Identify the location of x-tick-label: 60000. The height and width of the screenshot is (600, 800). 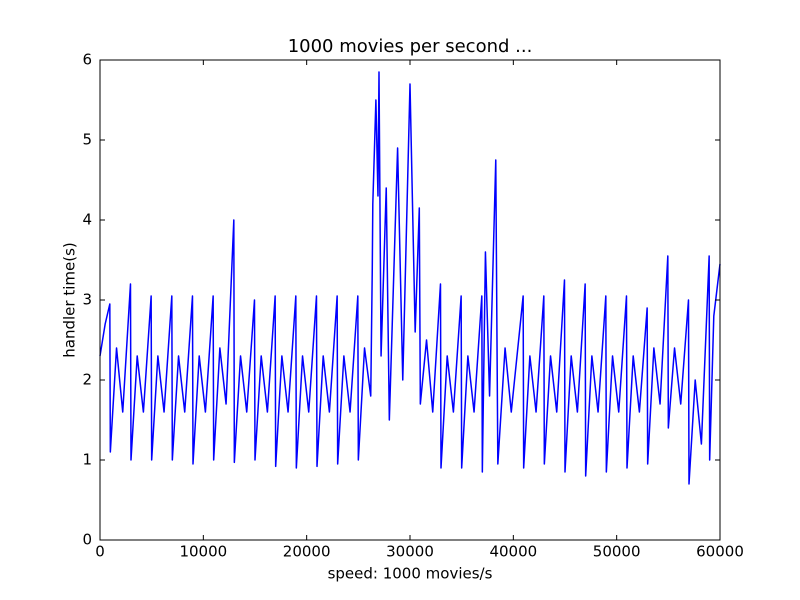
(720, 552).